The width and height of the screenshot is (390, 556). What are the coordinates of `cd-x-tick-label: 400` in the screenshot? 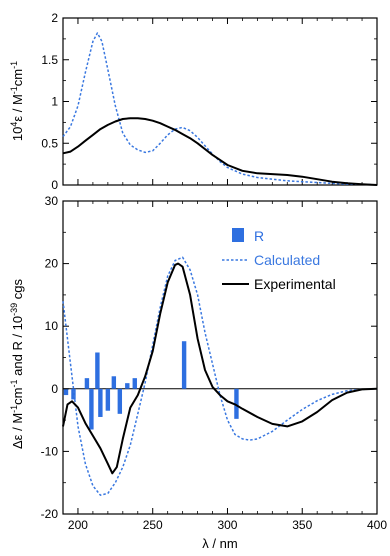 It's located at (377, 525).